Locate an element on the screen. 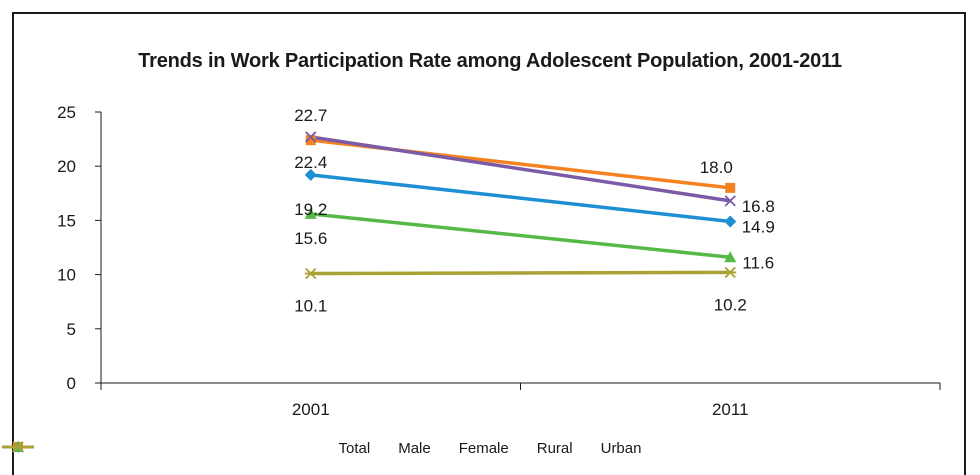 The image size is (980, 475). data-label-urban-2001: 10.1 is located at coordinates (310, 306).